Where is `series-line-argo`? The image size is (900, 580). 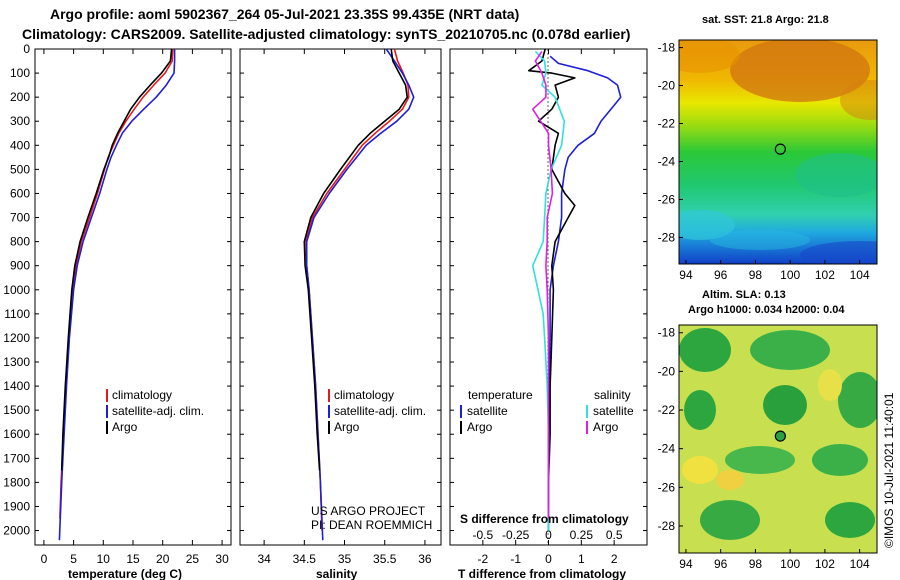 series-line-argo is located at coordinates (356, 259).